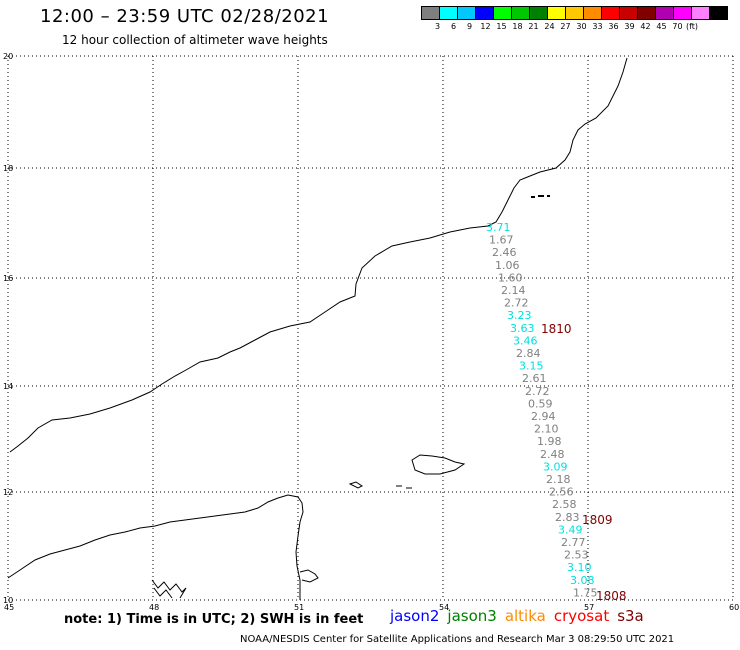 The width and height of the screenshot is (740, 650). I want to click on longitude-tick-label: 45, so click(9, 607).